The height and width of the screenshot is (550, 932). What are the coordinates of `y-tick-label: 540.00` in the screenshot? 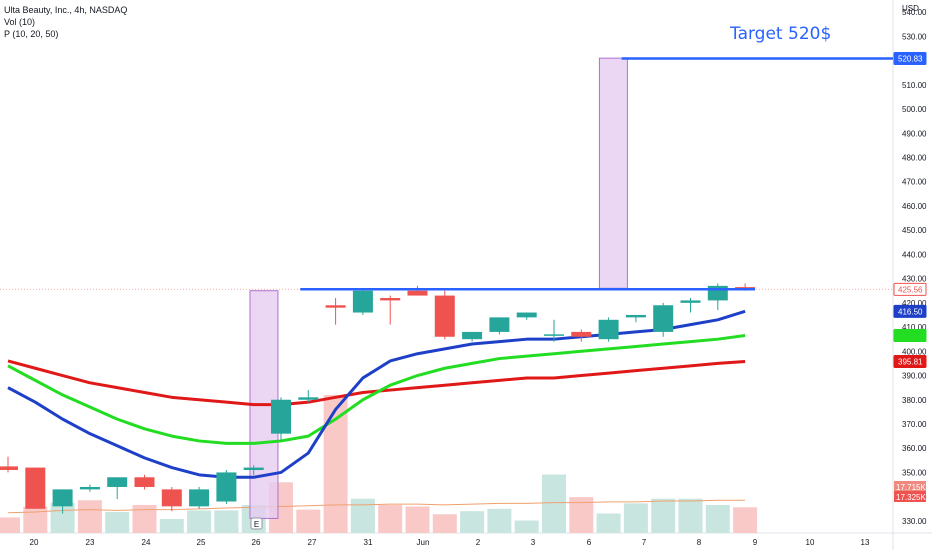 It's located at (914, 12).